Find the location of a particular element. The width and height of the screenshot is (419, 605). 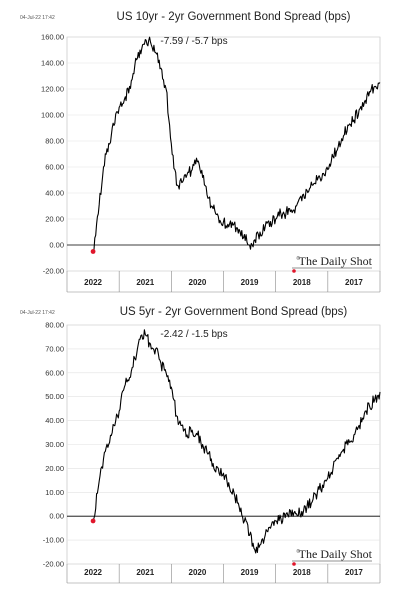

chart1-xtick-label: 2020 is located at coordinates (198, 572).